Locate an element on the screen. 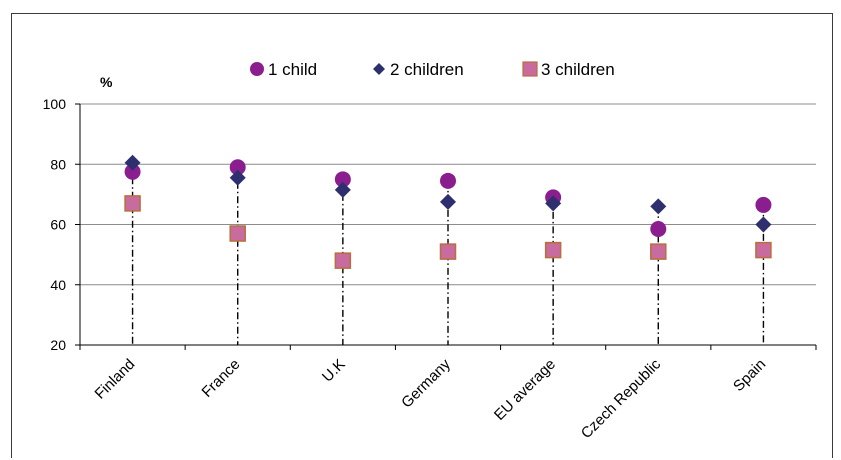  x-tick-label: Spain is located at coordinates (749, 375).